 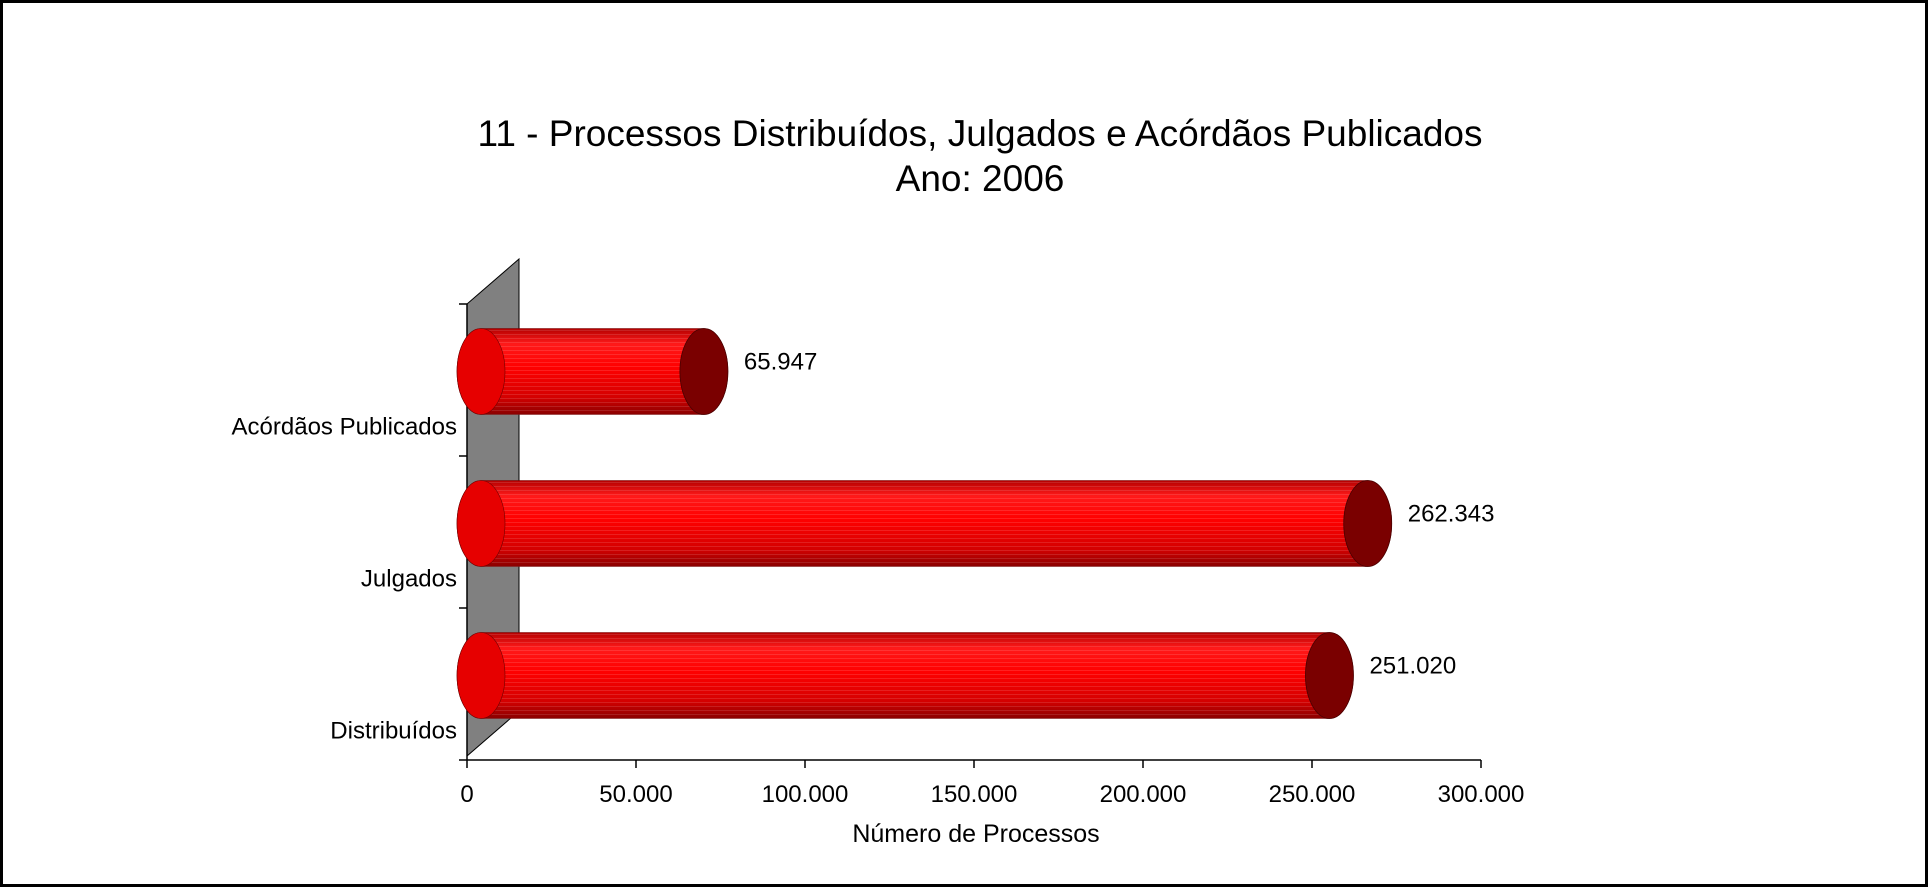 What do you see at coordinates (1312, 794) in the screenshot?
I see `x-tick-label: 250.000` at bounding box center [1312, 794].